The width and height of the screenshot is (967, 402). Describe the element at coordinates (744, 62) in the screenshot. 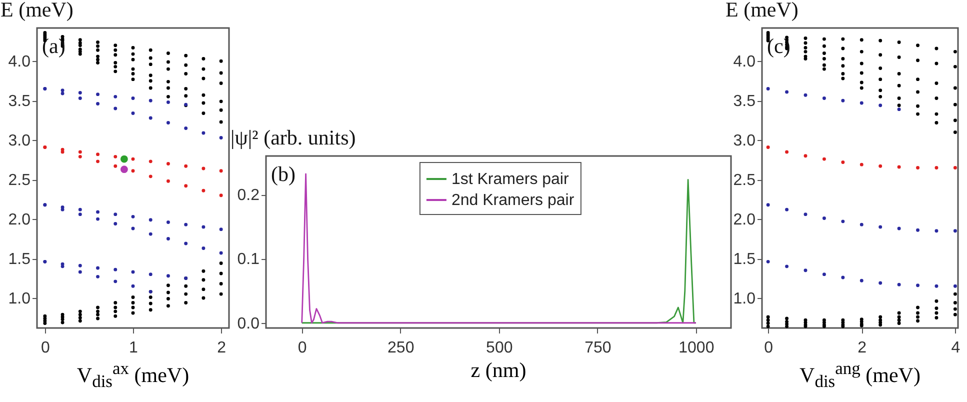

I see `y-tick-label: 4.0` at that location.